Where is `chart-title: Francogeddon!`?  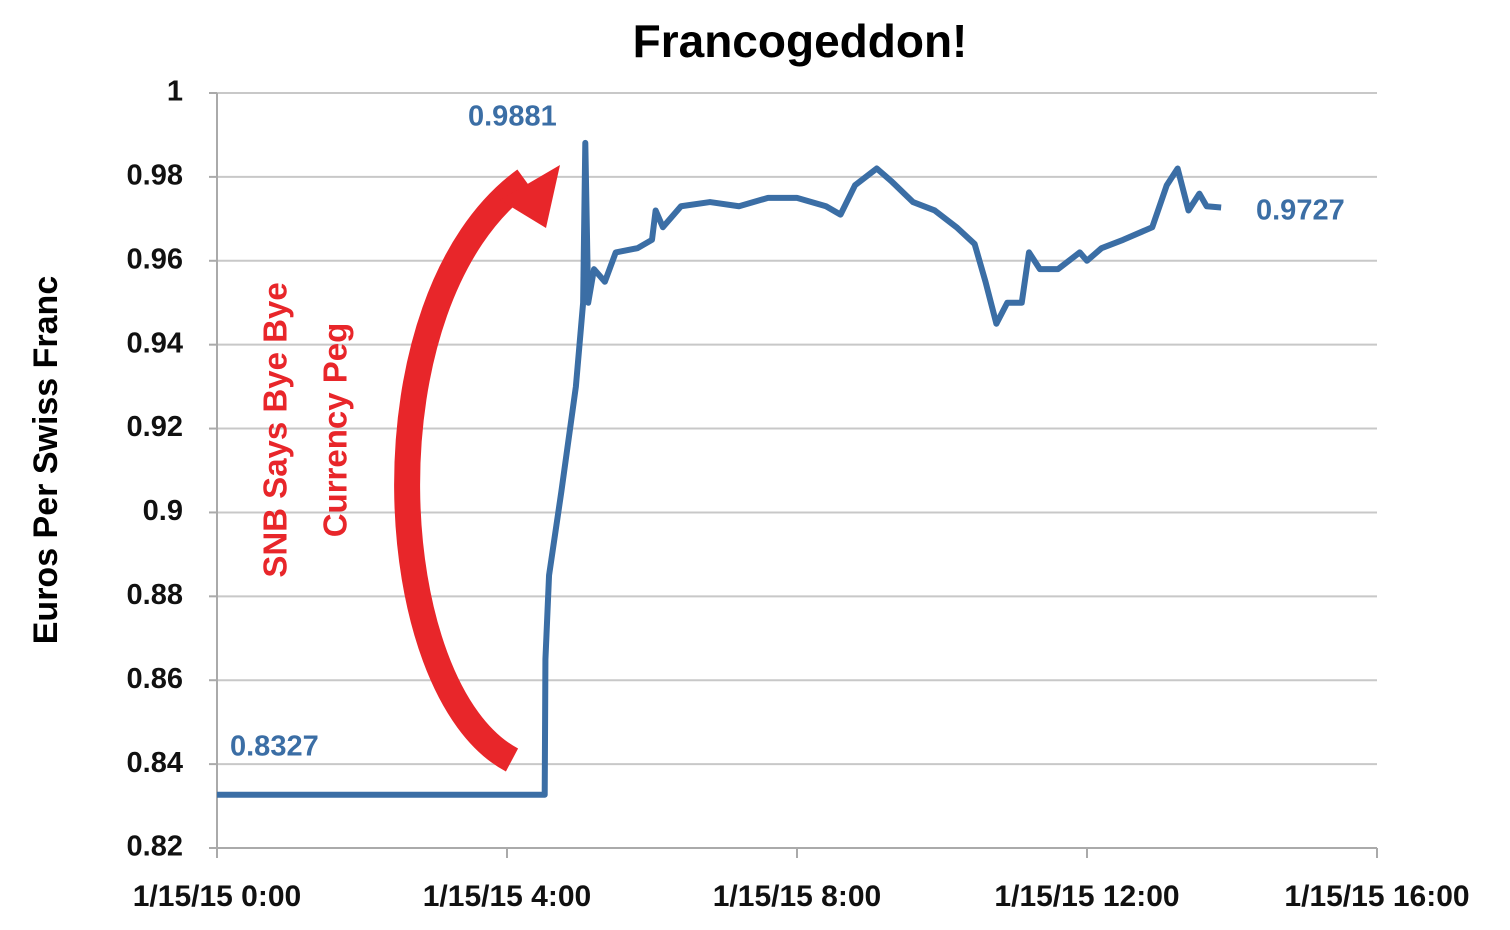
chart-title: Francogeddon! is located at coordinates (800, 41).